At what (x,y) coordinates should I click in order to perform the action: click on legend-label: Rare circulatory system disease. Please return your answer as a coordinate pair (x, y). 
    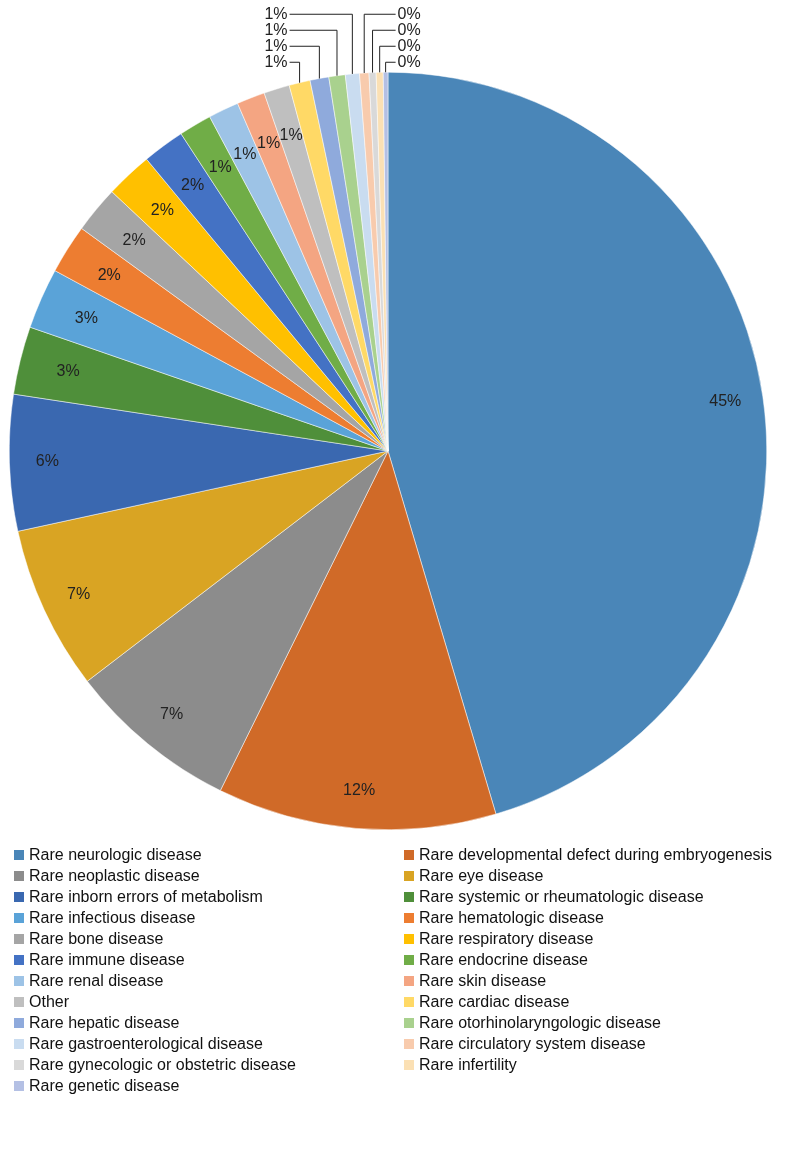
    Looking at the image, I should click on (532, 1044).